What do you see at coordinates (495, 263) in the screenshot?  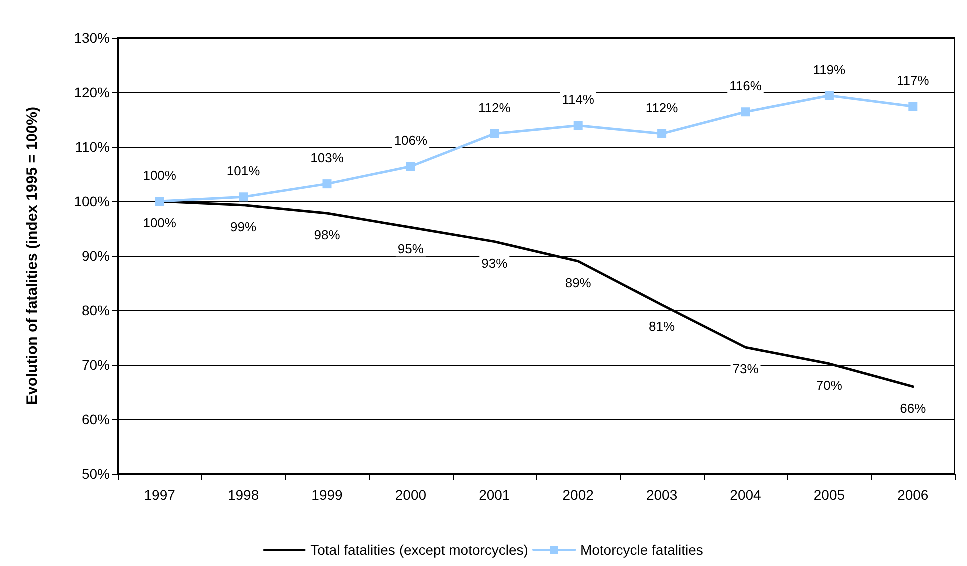 I see `data-label: 93%` at bounding box center [495, 263].